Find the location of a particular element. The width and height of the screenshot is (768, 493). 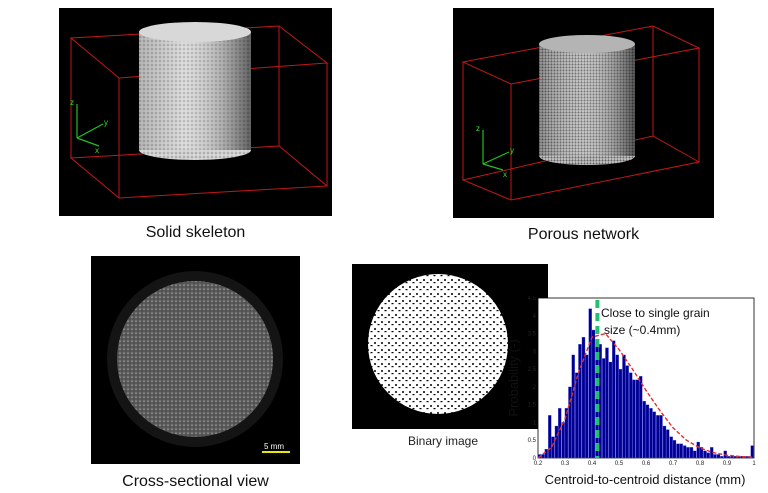

binary-image-panel is located at coordinates (450, 346).